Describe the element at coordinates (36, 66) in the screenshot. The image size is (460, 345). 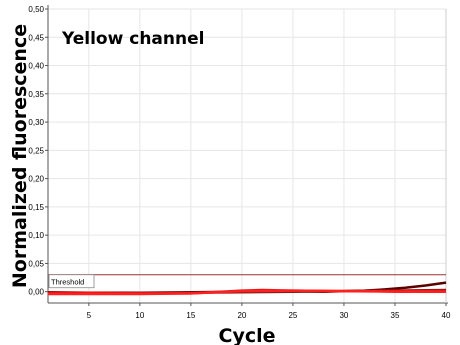
I see `y-tick-label: 0,40` at that location.